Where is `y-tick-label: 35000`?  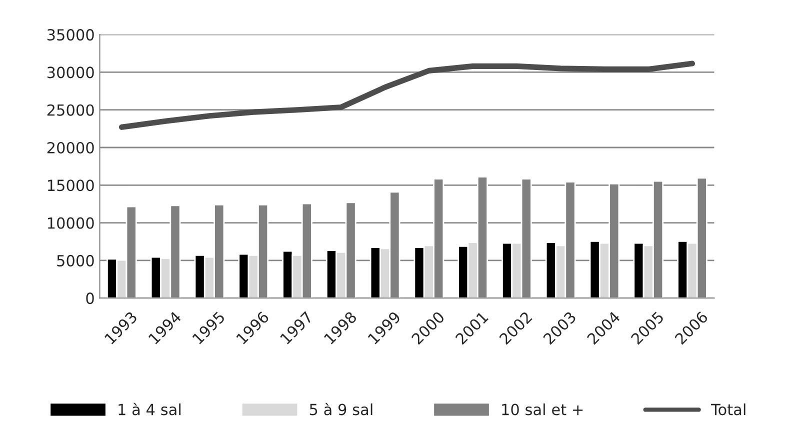 y-tick-label: 35000 is located at coordinates (70, 35).